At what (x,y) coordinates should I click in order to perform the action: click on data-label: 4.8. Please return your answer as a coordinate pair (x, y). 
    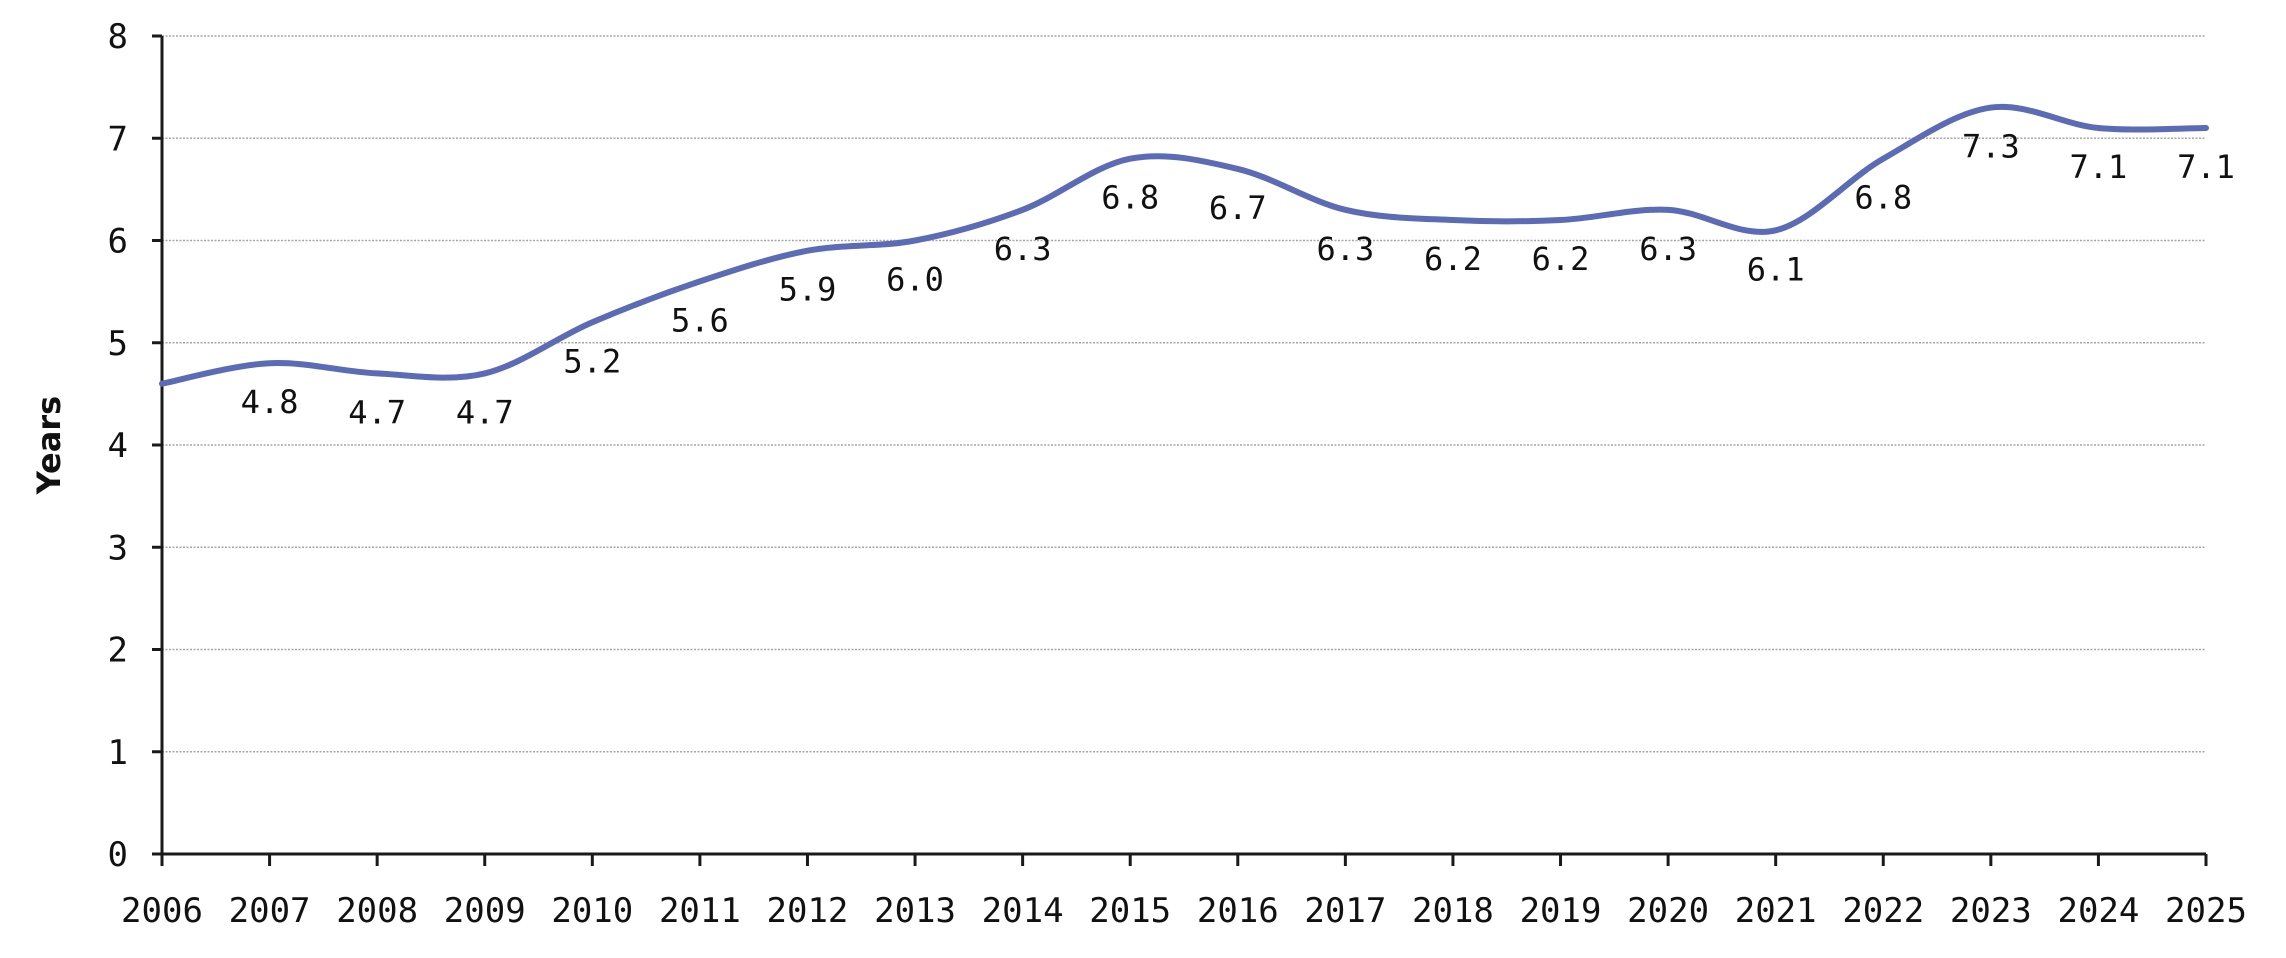
    Looking at the image, I should click on (270, 402).